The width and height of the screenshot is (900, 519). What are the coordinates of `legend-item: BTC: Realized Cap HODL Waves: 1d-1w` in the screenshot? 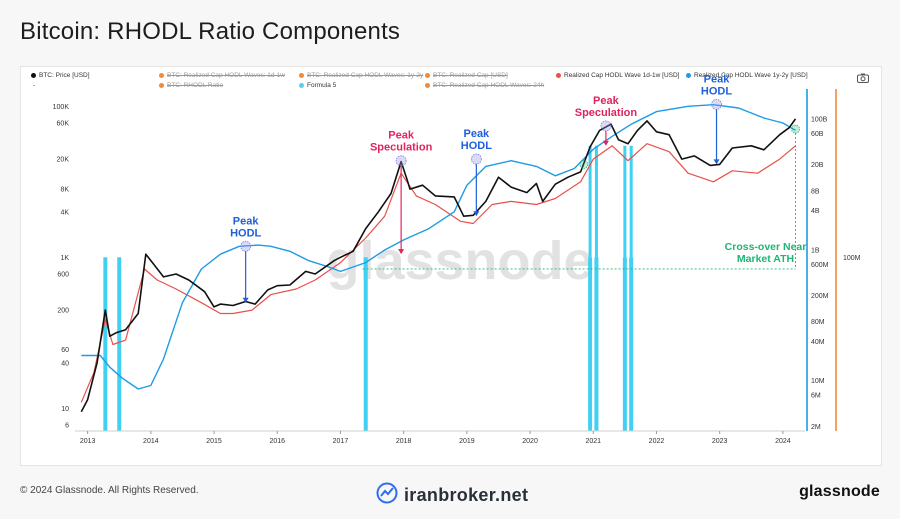 It's located at (222, 75).